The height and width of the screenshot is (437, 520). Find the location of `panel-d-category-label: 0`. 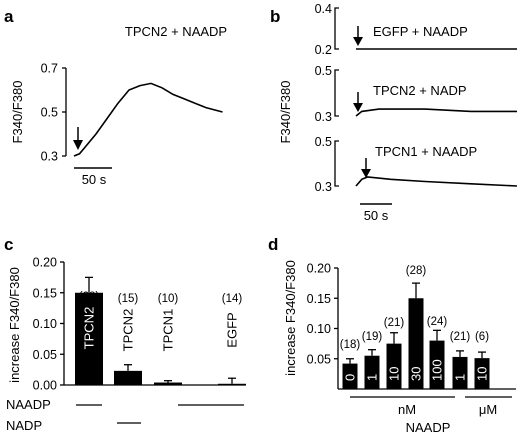

panel-d-category-label: 0 is located at coordinates (350, 377).